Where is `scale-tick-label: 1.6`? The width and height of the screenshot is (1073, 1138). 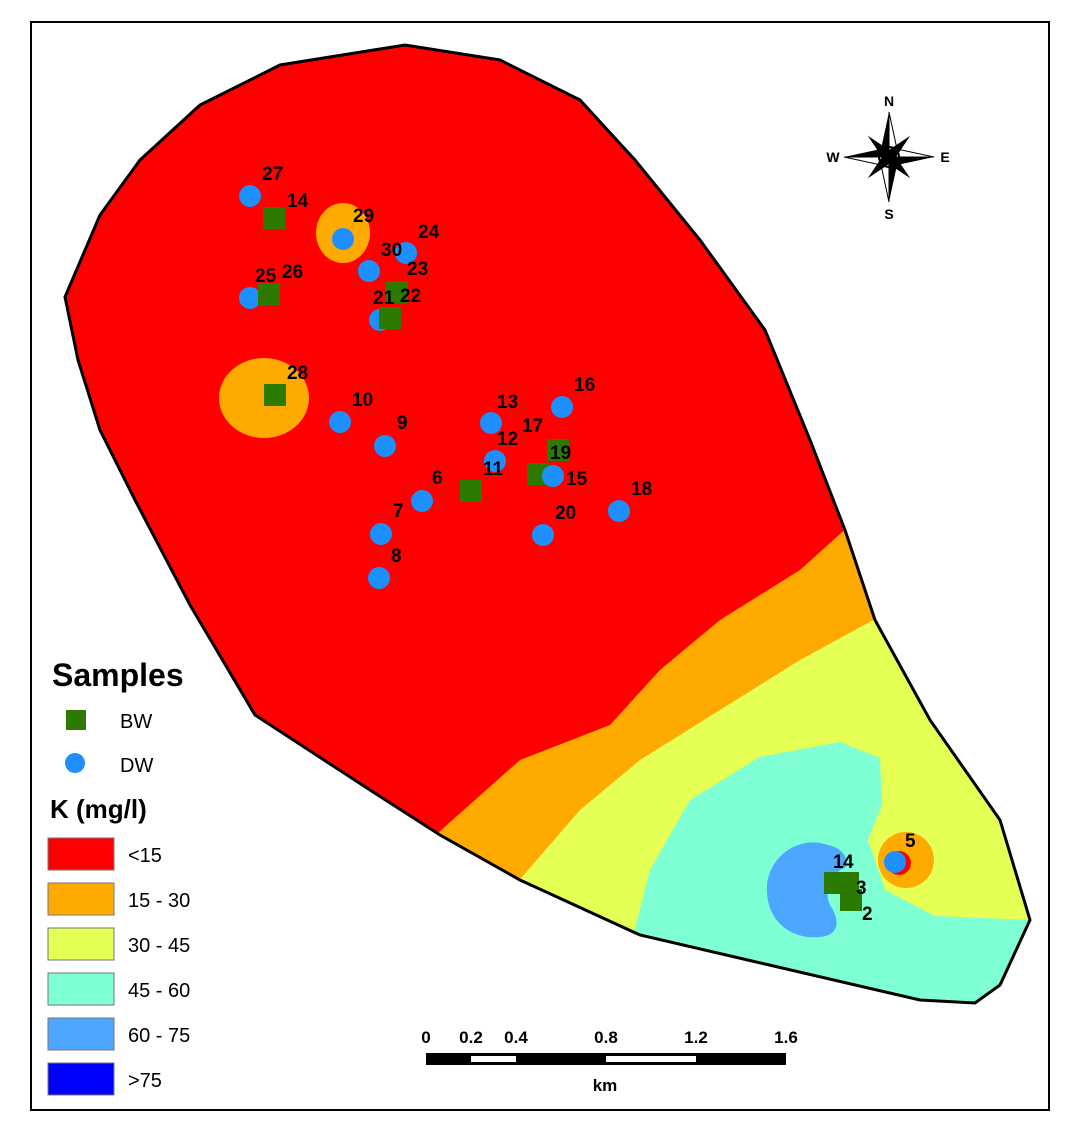
scale-tick-label: 1.6 is located at coordinates (786, 1037).